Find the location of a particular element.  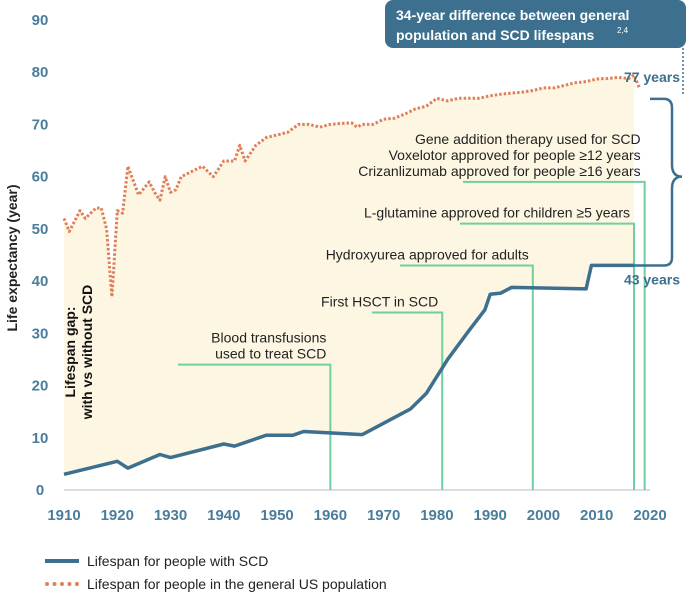

annotation-text: Blood transfusions is located at coordinates (268, 338).